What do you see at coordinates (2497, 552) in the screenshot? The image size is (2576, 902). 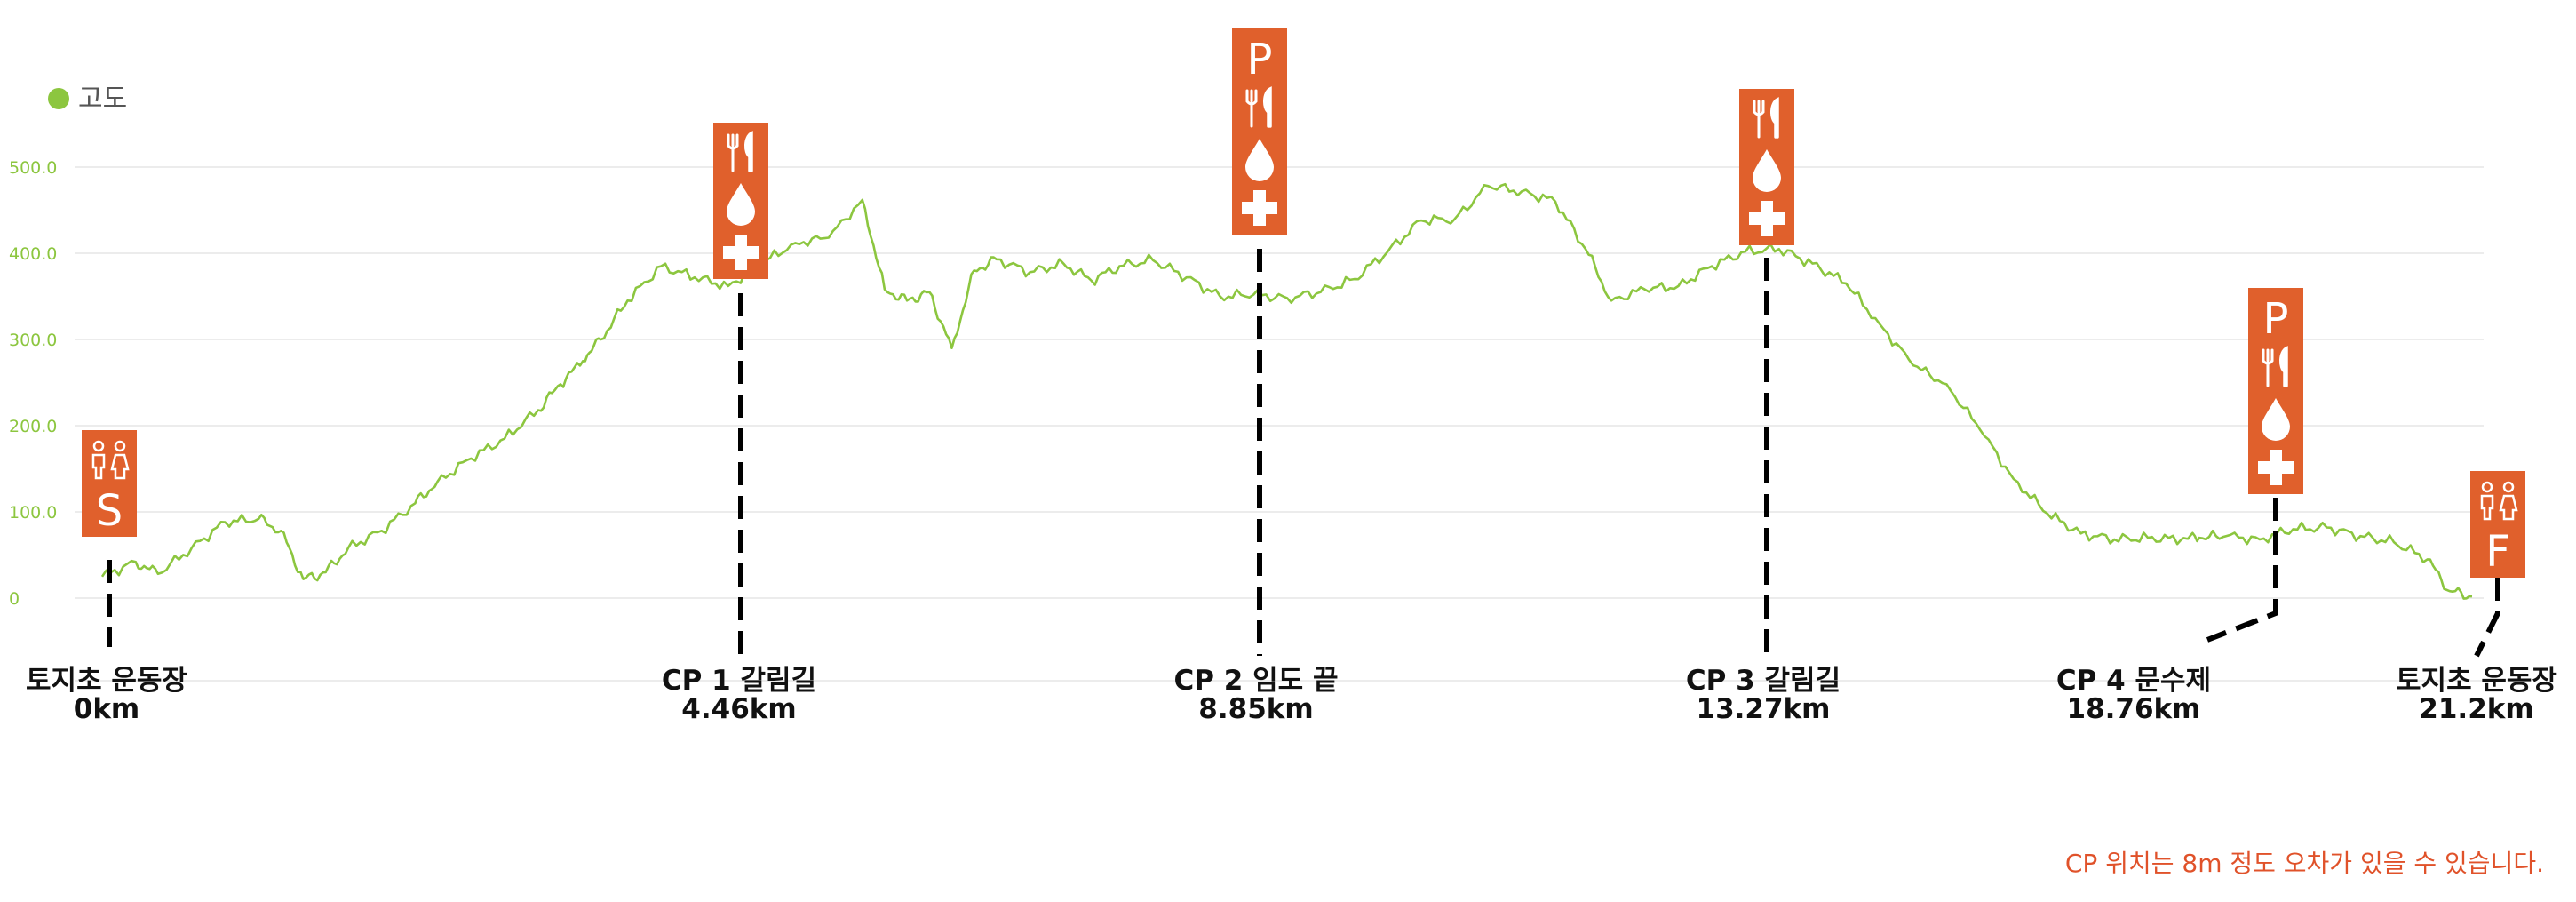 I see `marker-letter: F` at bounding box center [2497, 552].